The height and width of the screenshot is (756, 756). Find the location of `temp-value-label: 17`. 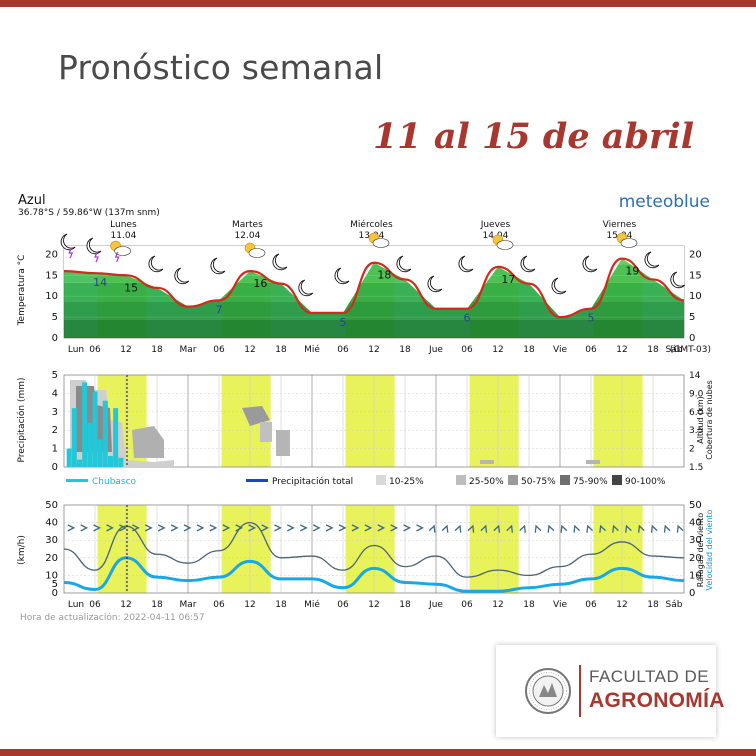

temp-value-label: 17 is located at coordinates (508, 279).